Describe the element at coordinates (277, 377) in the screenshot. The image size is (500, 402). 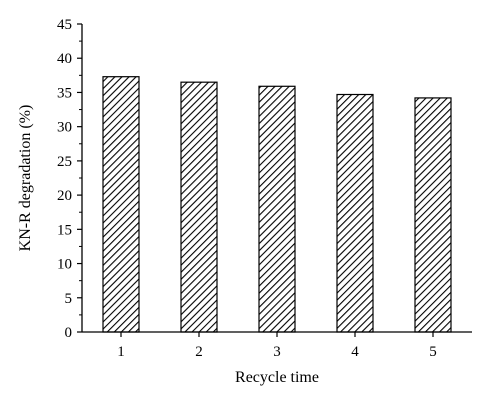
I see `x-axis-title: Recycle time` at that location.